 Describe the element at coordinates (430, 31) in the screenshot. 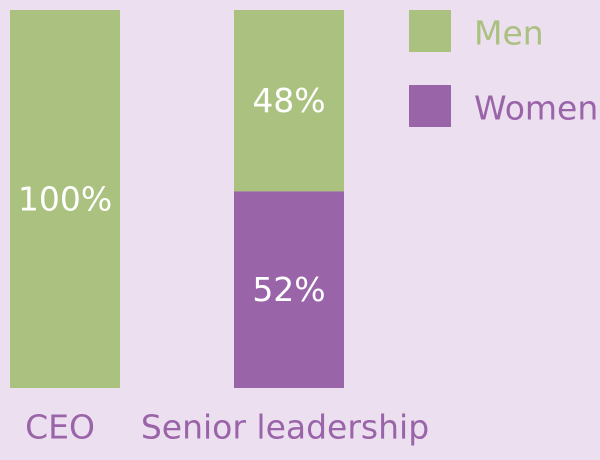

I see `legend-swatch-men` at that location.